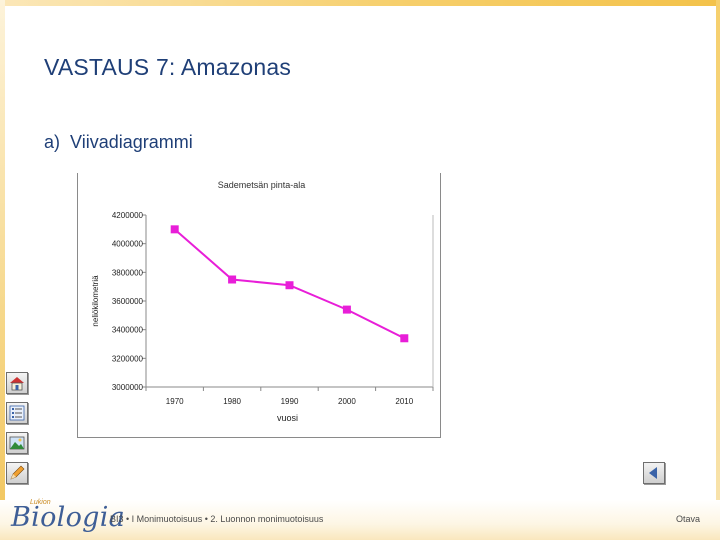  I want to click on x-tick-label: 1990, so click(290, 401).